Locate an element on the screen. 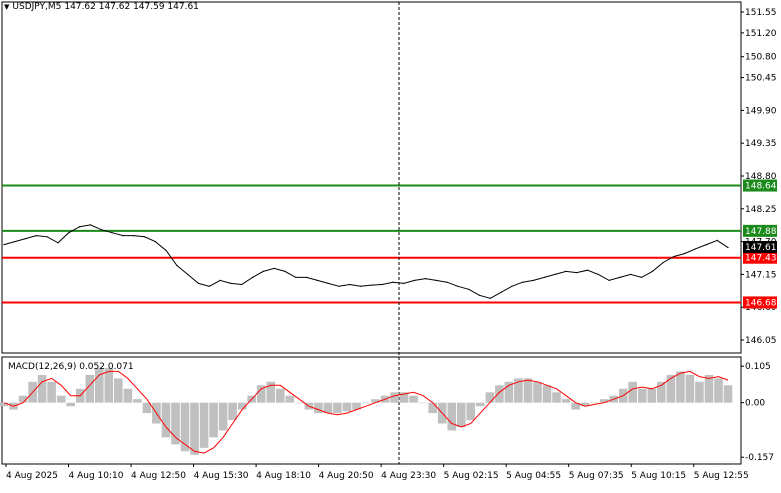  x-tick-label-4: 4 Aug 18:10 is located at coordinates (283, 476).